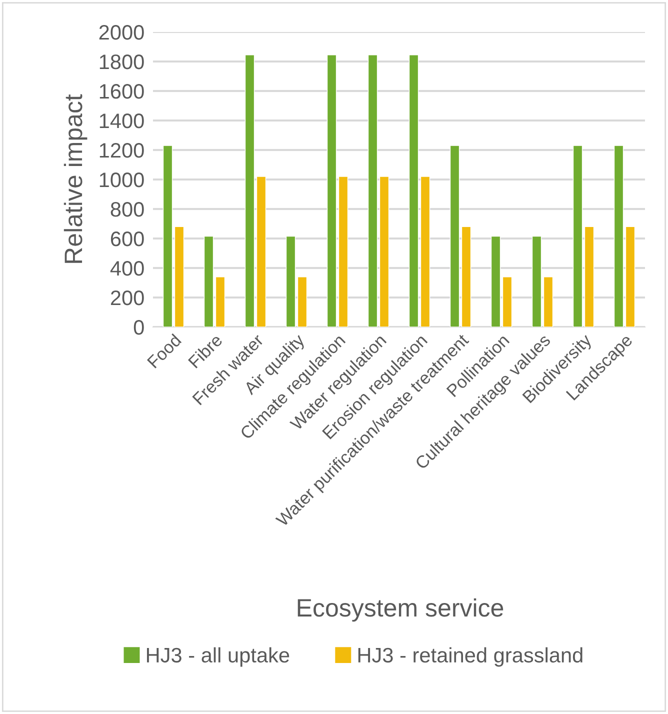  Describe the element at coordinates (218, 657) in the screenshot. I see `legend-label: HJ3 - all uptake` at that location.